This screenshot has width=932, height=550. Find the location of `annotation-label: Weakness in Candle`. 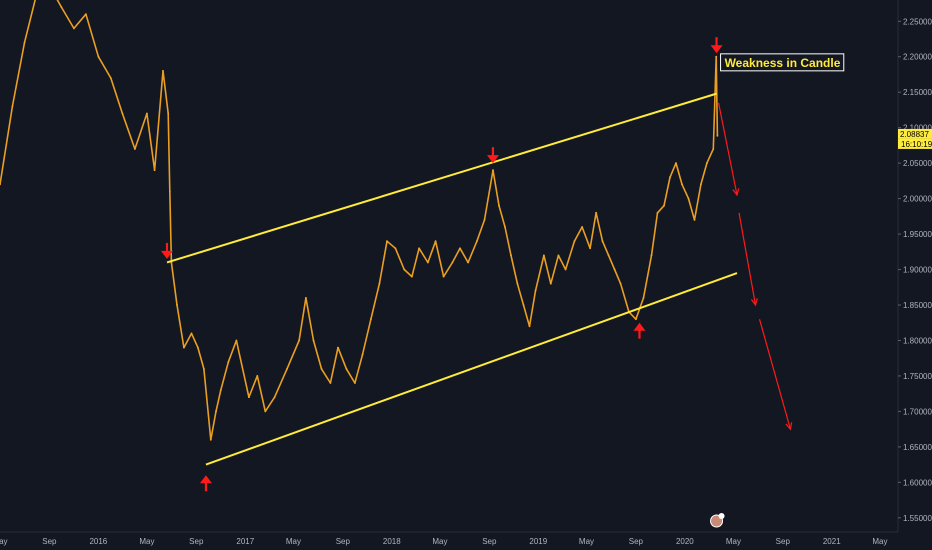

annotation-label: Weakness in Candle is located at coordinates (783, 63).